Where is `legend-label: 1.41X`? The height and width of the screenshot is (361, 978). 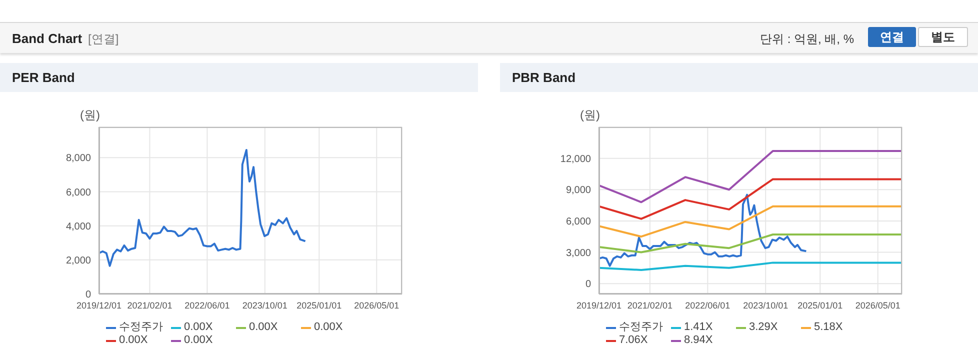 legend-label: 1.41X is located at coordinates (698, 327).